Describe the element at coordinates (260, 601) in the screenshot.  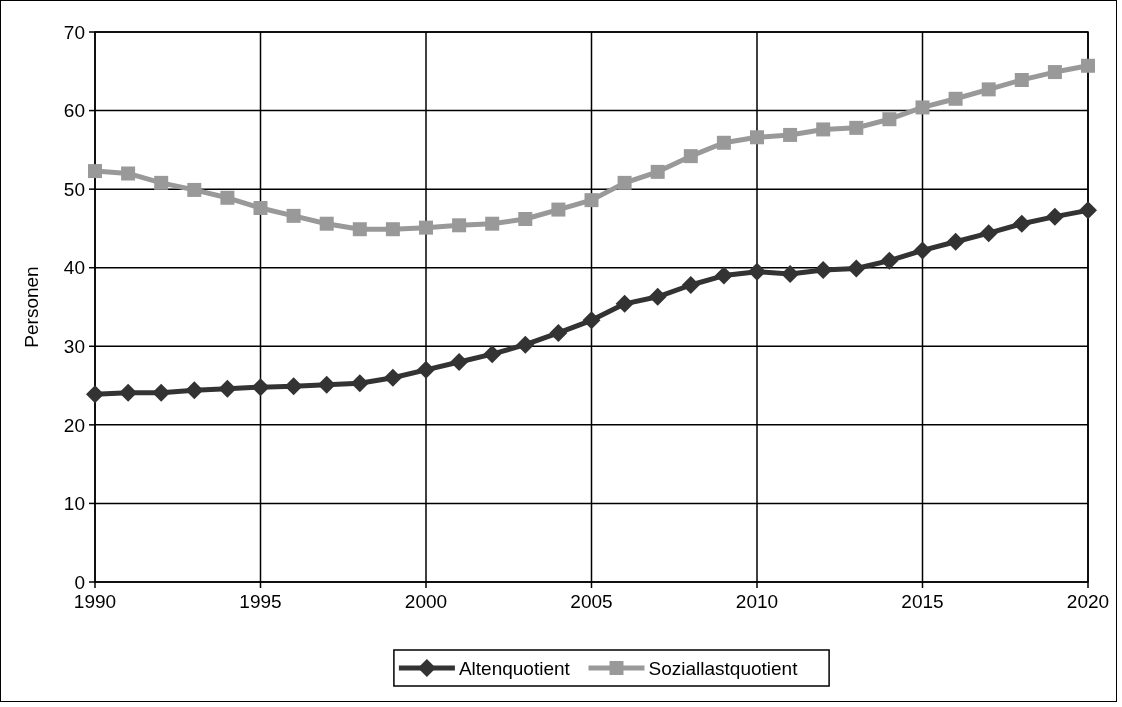
I see `x-tick-label: 1995` at that location.